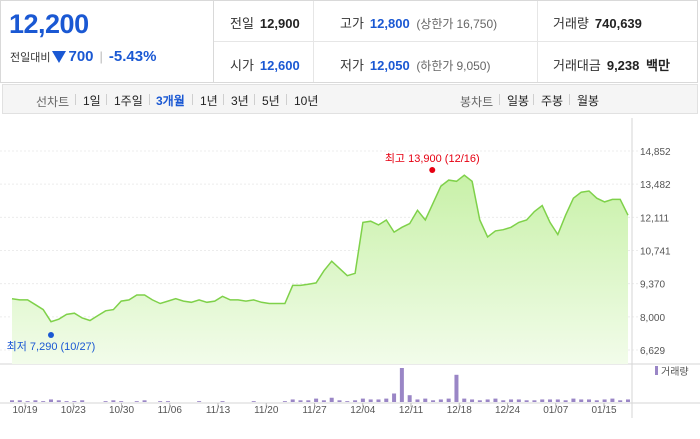 This screenshot has width=700, height=439. I want to click on high-value: 12,800, so click(389, 23).